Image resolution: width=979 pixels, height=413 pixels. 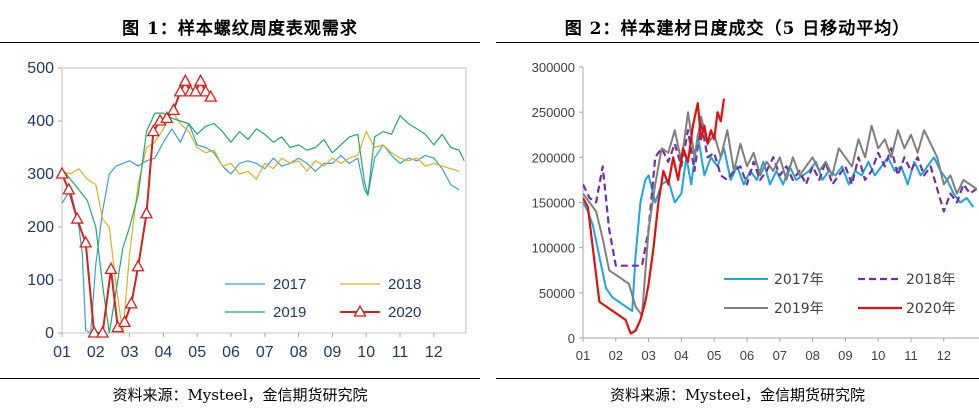 What do you see at coordinates (553, 112) in the screenshot?
I see `y-tick-label: 250000` at bounding box center [553, 112].